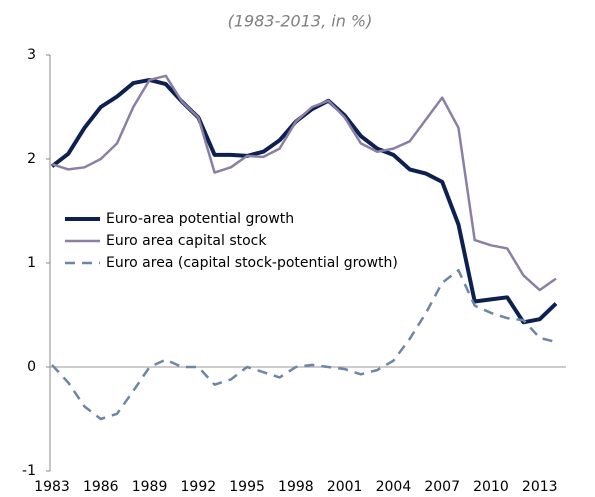 The width and height of the screenshot is (595, 497). I want to click on x-tick-label: 1992, so click(199, 487).